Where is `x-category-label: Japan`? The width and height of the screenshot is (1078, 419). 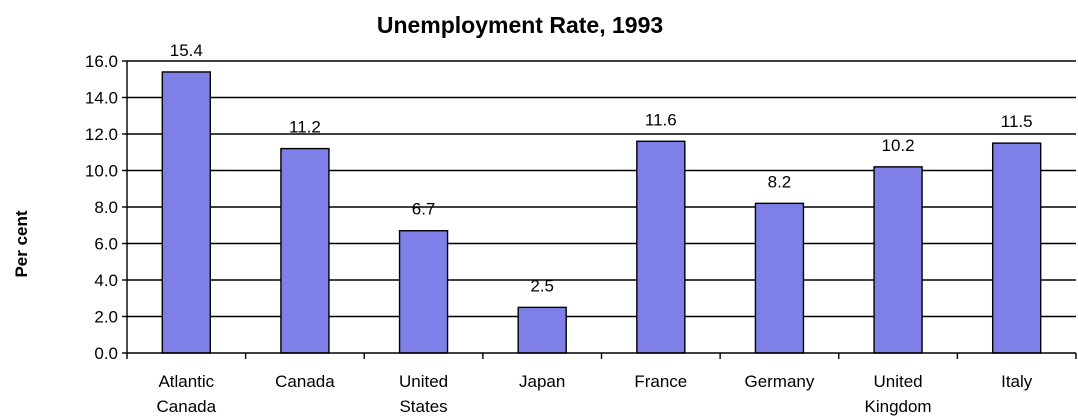 x-category-label: Japan is located at coordinates (542, 381).